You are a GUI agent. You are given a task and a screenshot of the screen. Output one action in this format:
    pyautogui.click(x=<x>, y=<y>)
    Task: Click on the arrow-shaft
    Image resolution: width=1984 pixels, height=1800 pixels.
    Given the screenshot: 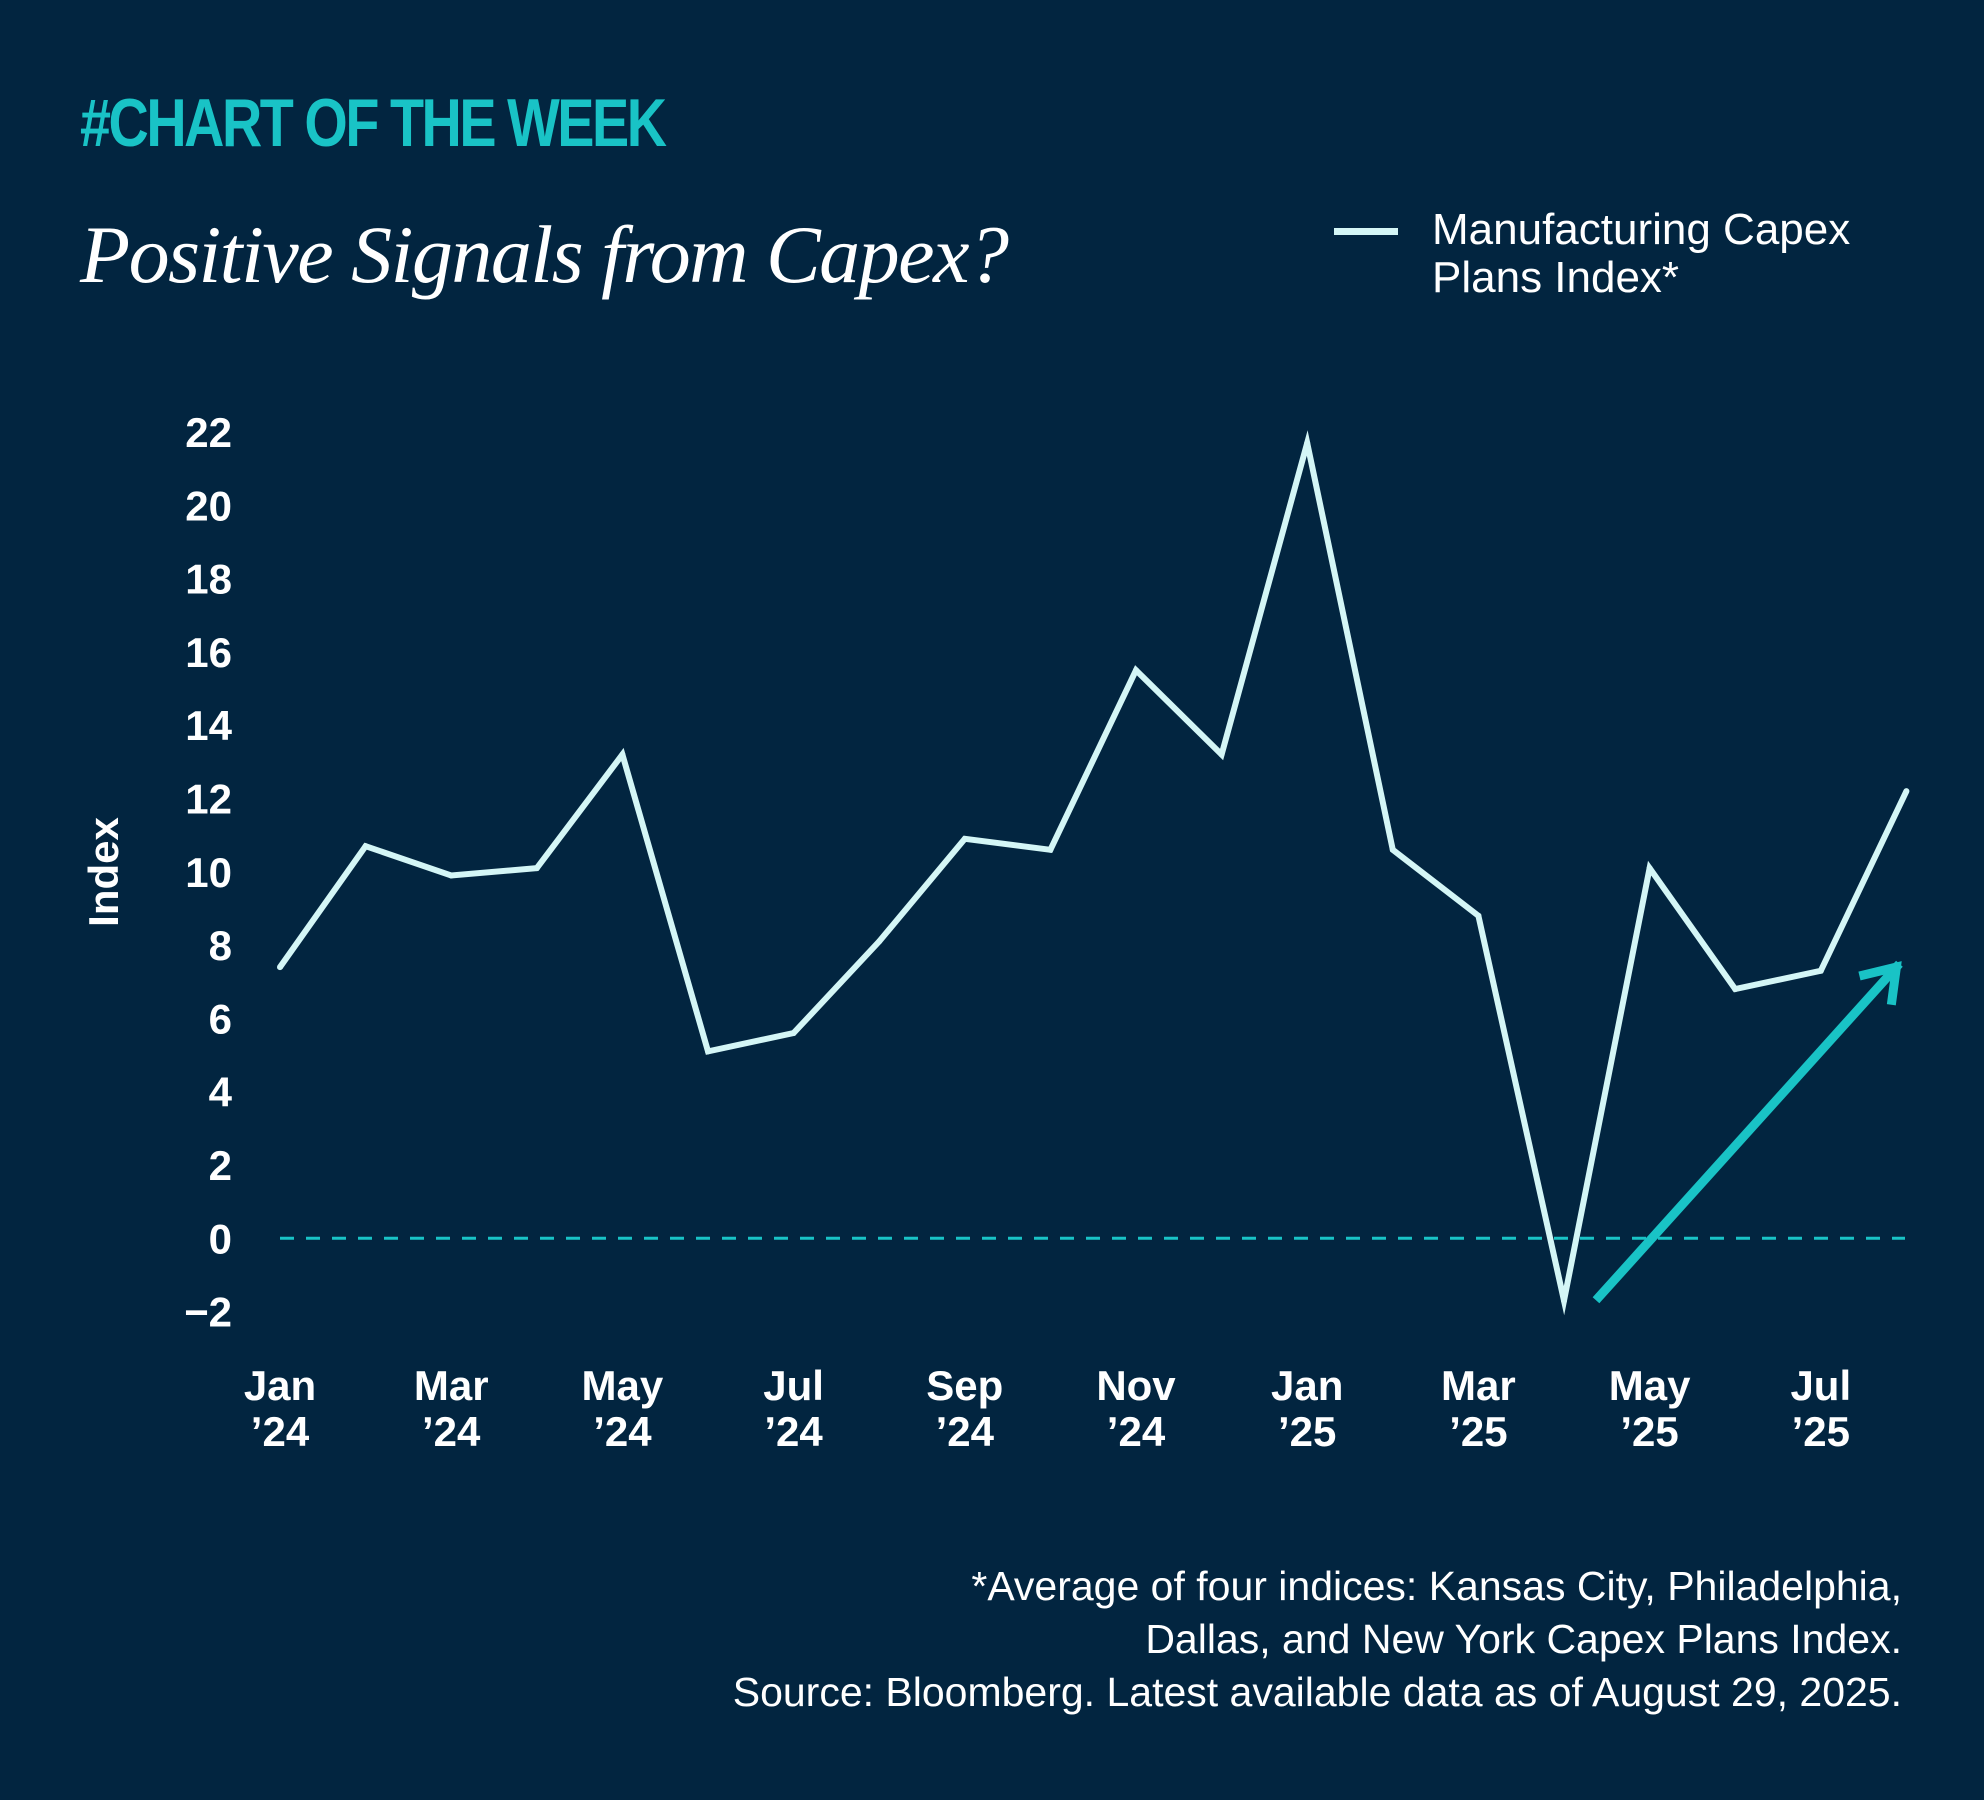 What is the action you would take?
    pyautogui.click(x=1747, y=1132)
    